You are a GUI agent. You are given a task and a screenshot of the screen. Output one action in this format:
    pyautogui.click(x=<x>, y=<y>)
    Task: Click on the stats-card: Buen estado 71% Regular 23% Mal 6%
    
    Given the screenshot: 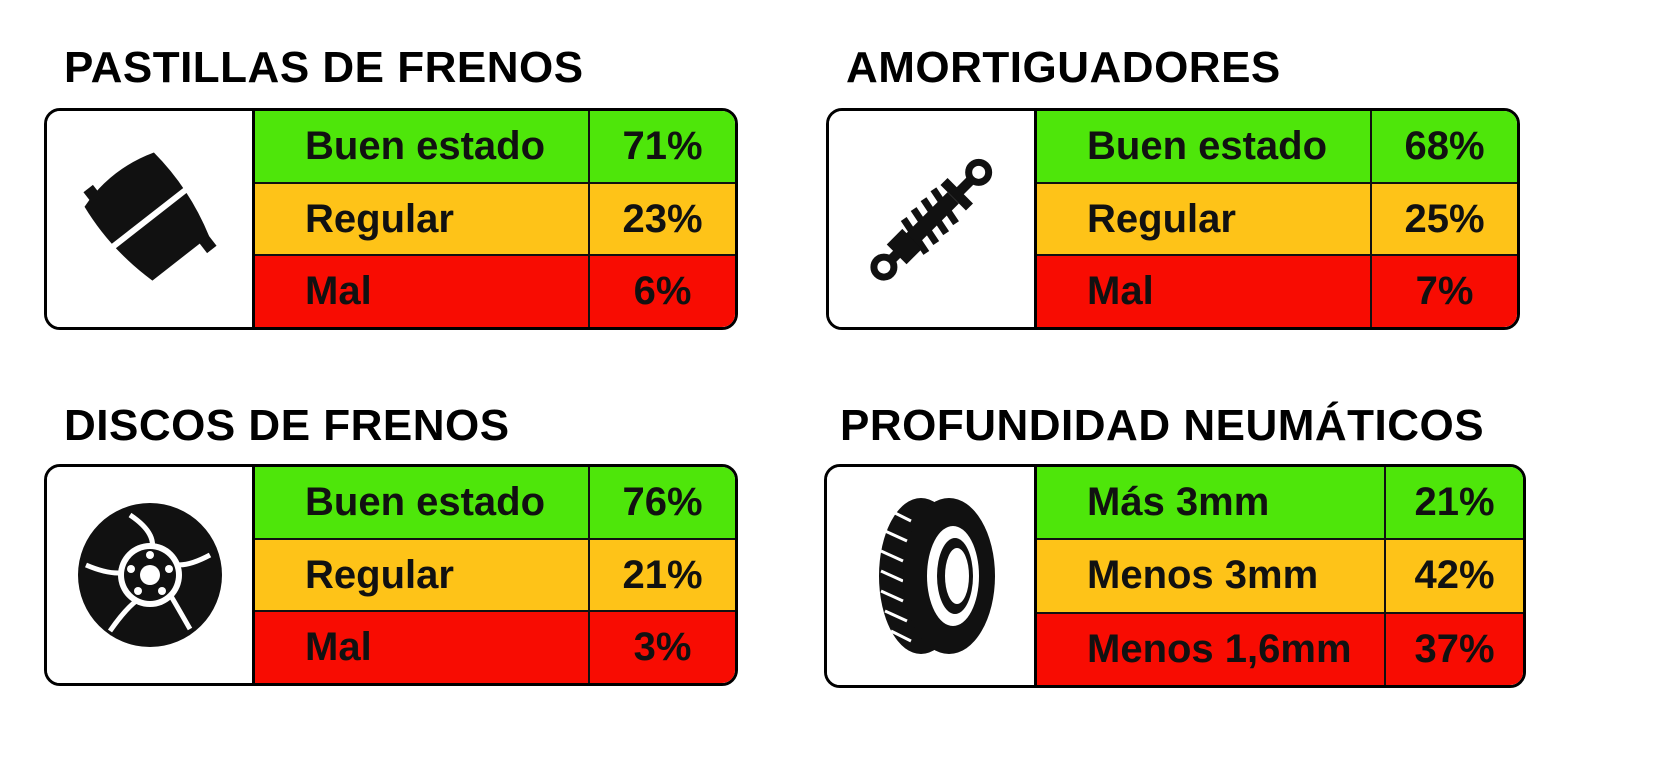 What is the action you would take?
    pyautogui.click(x=391, y=219)
    